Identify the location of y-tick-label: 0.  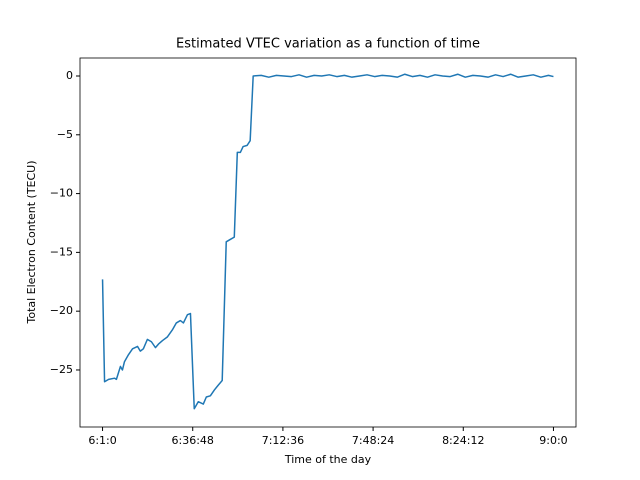
(69, 75).